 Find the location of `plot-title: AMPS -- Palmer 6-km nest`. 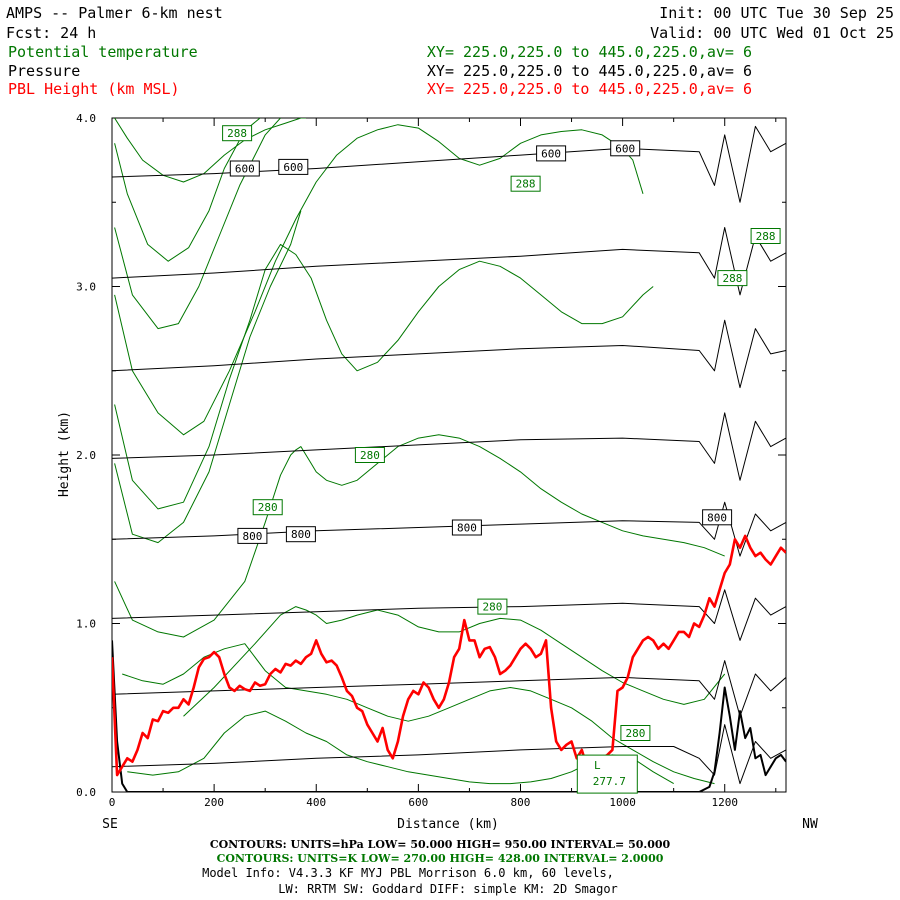

plot-title: AMPS -- Palmer 6-km nest is located at coordinates (114, 13).